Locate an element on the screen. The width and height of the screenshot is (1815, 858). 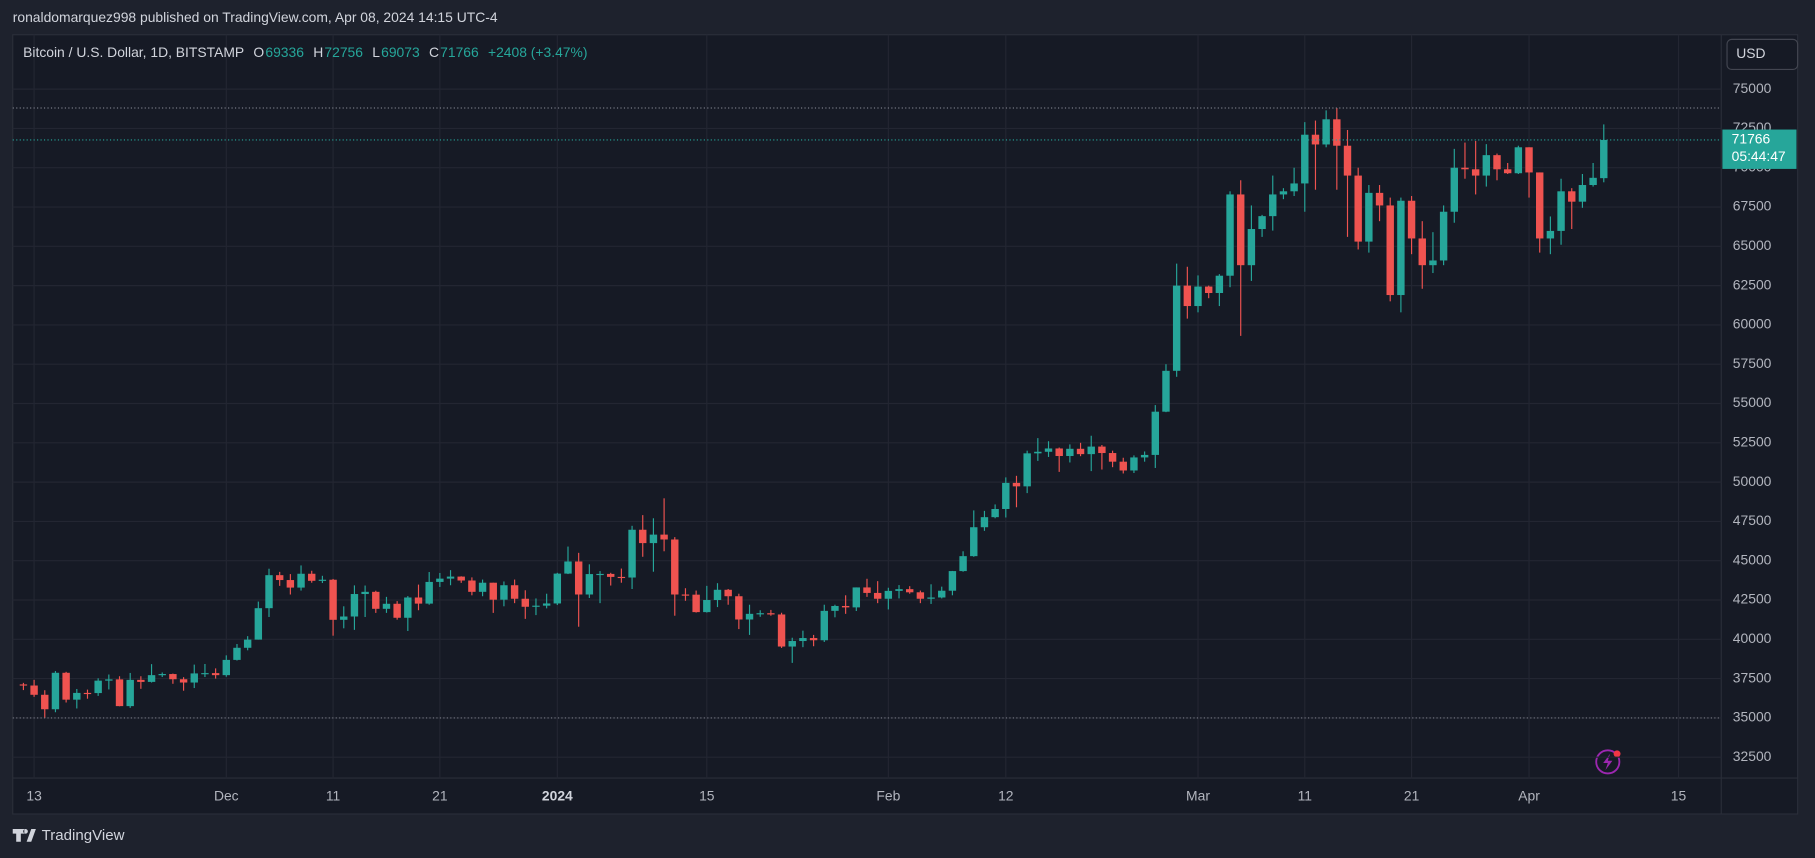
x-tick-label: Apr is located at coordinates (1529, 795).